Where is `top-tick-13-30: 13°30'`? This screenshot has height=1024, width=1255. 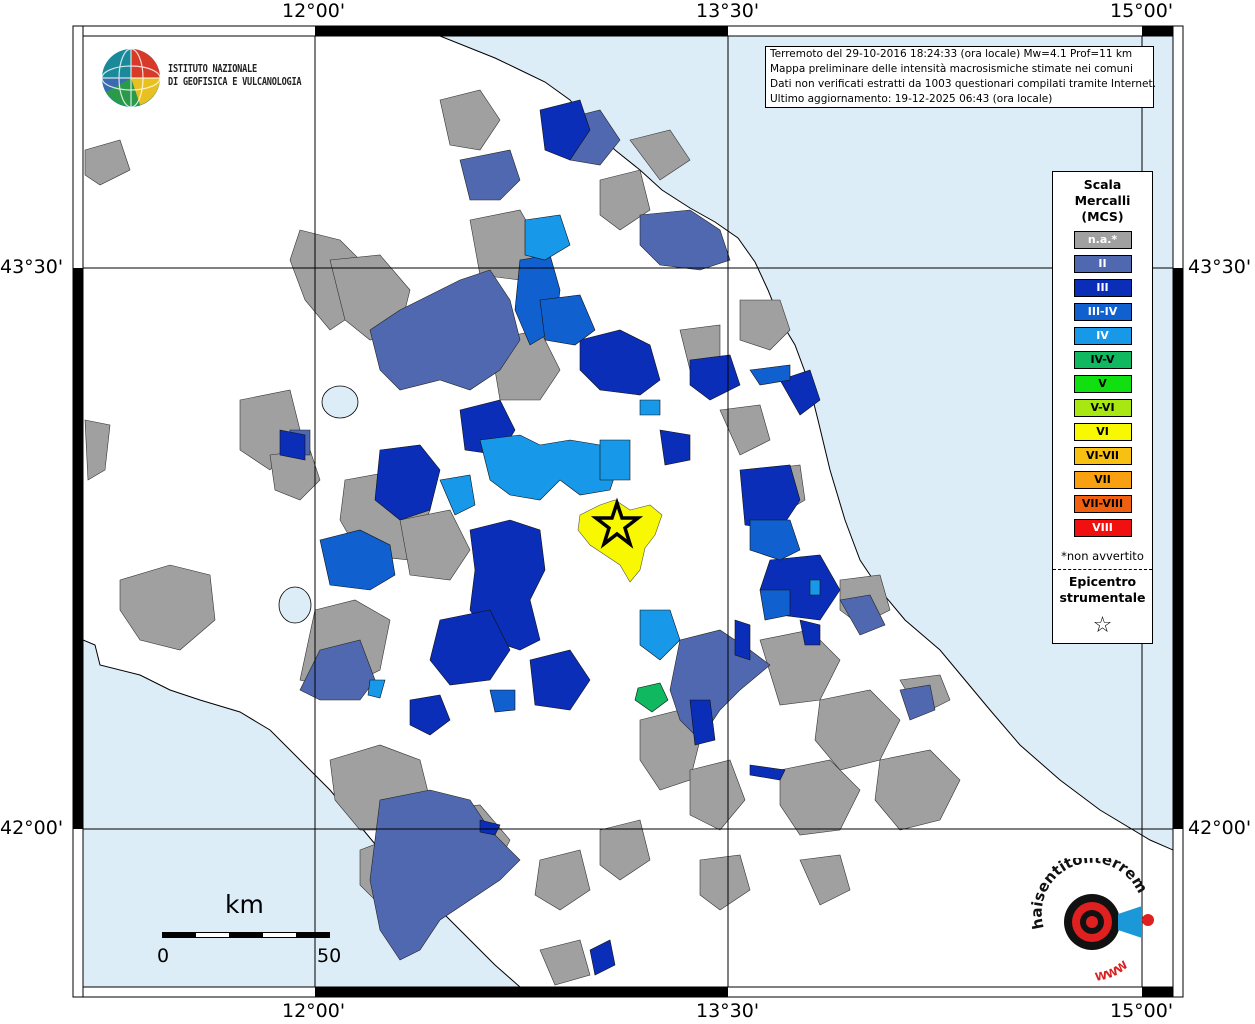
top-tick-13-30: 13°30' is located at coordinates (728, 11).